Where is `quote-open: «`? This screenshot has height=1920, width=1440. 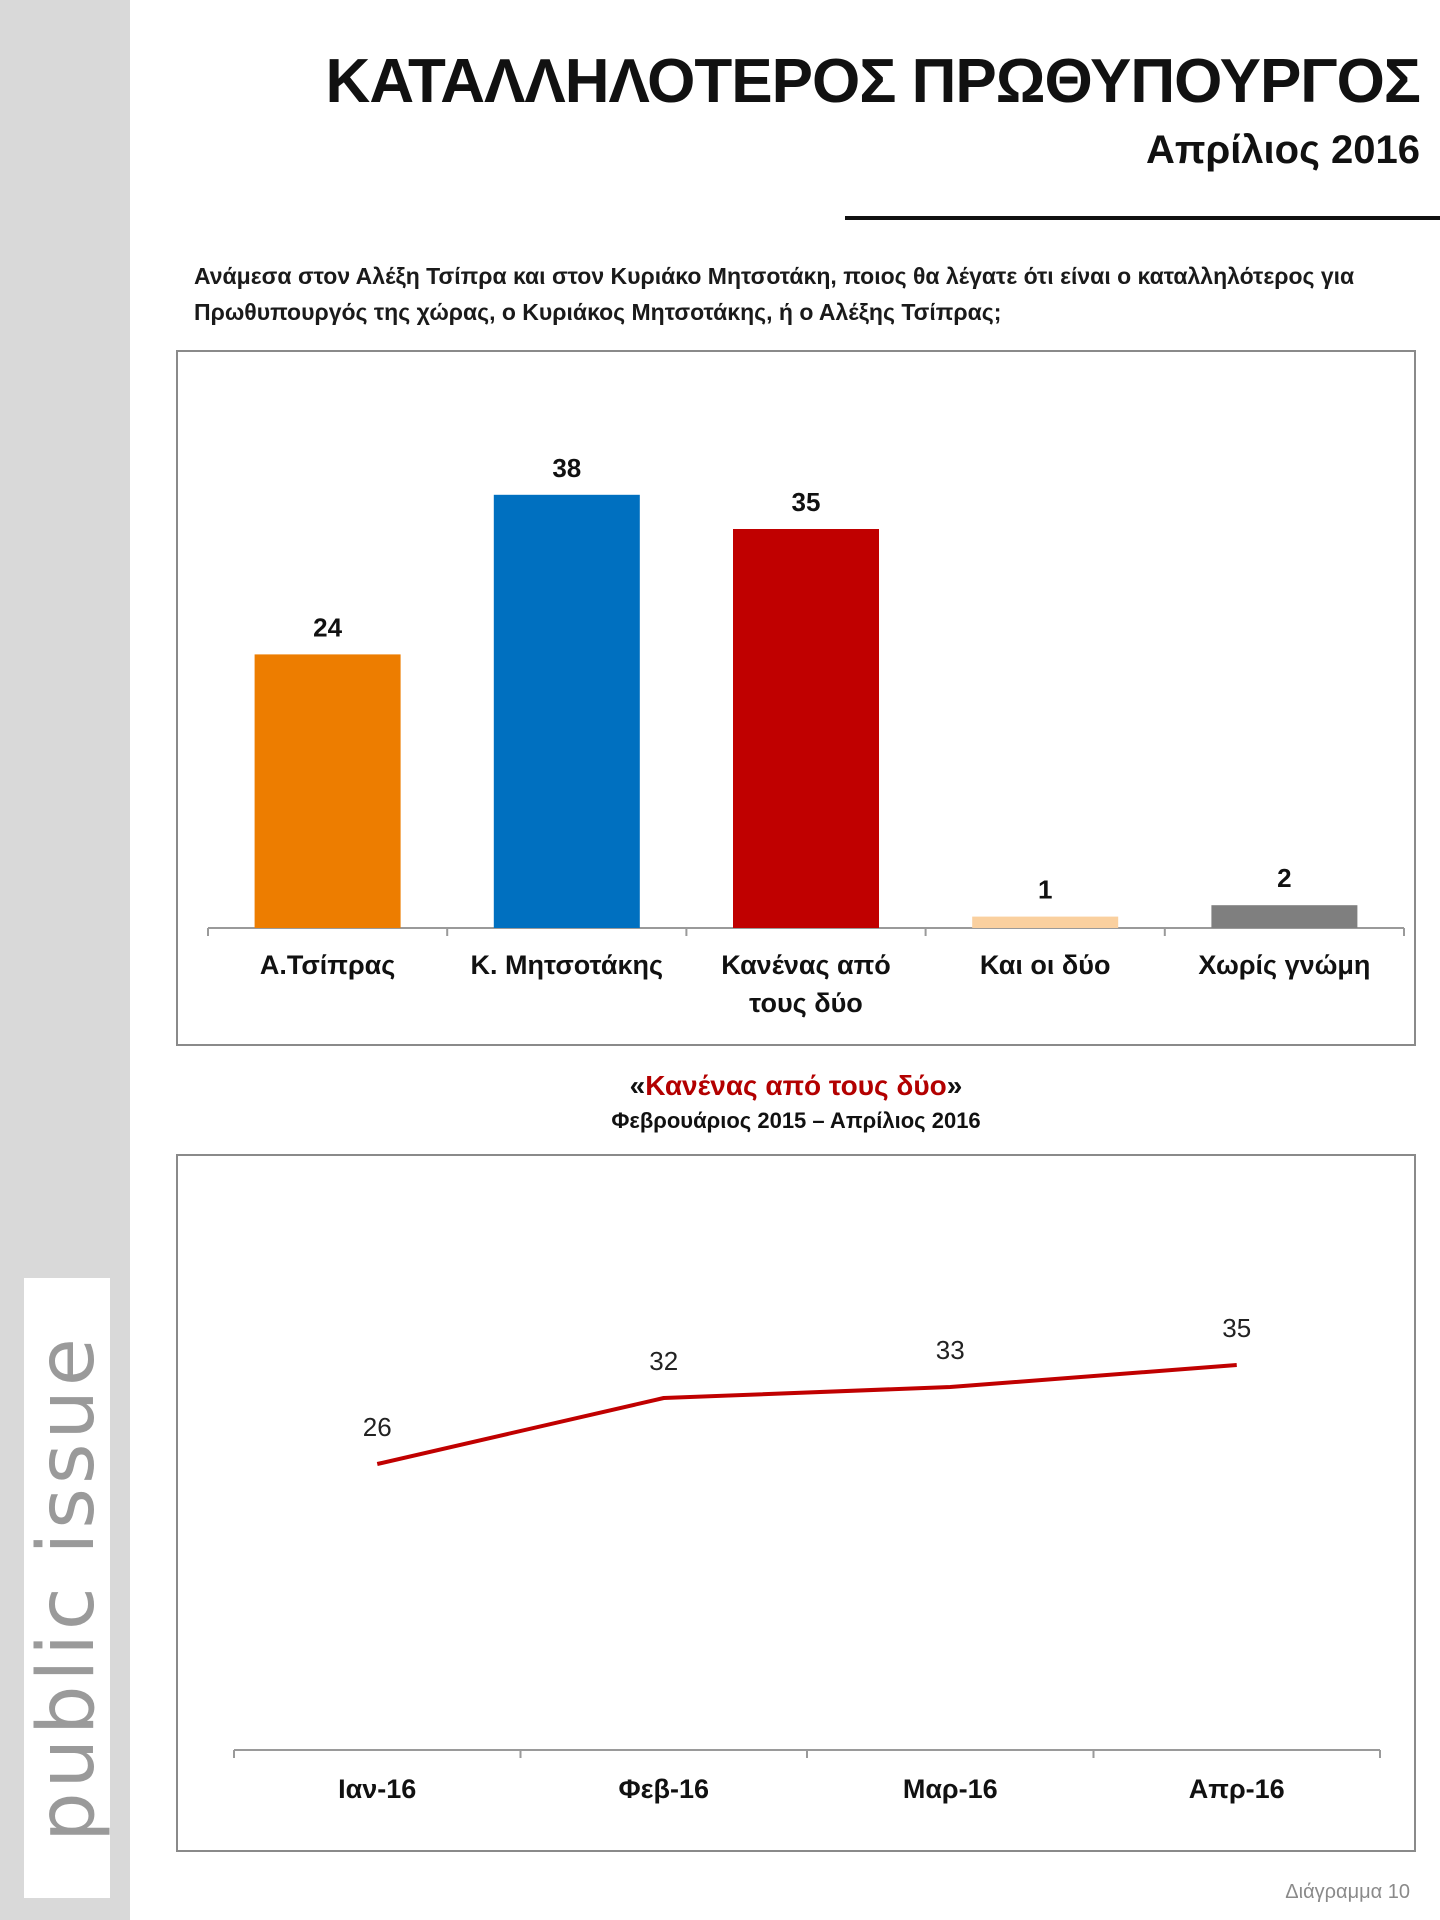 quote-open: « is located at coordinates (637, 1085).